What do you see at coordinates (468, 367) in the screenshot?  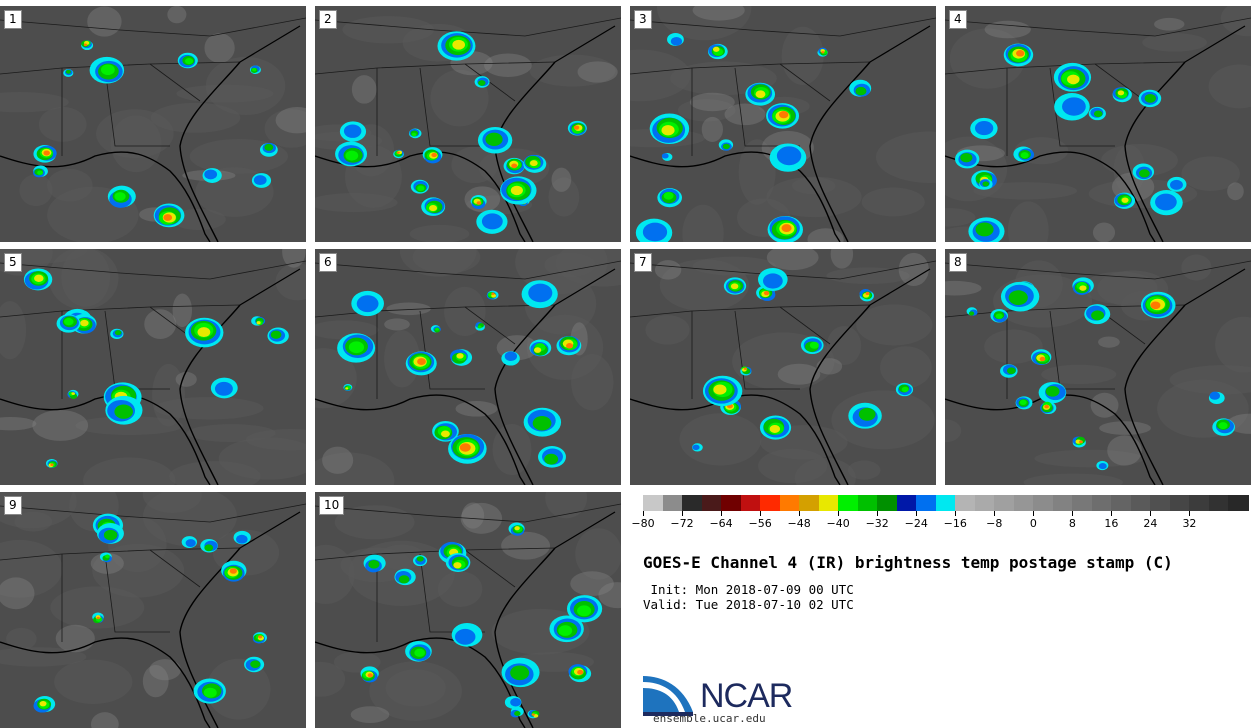 I see `forecast-panel-6: 6` at bounding box center [468, 367].